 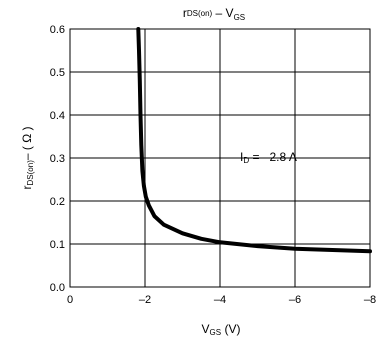 I want to click on x-tick-label: –4, so click(x=220, y=300).